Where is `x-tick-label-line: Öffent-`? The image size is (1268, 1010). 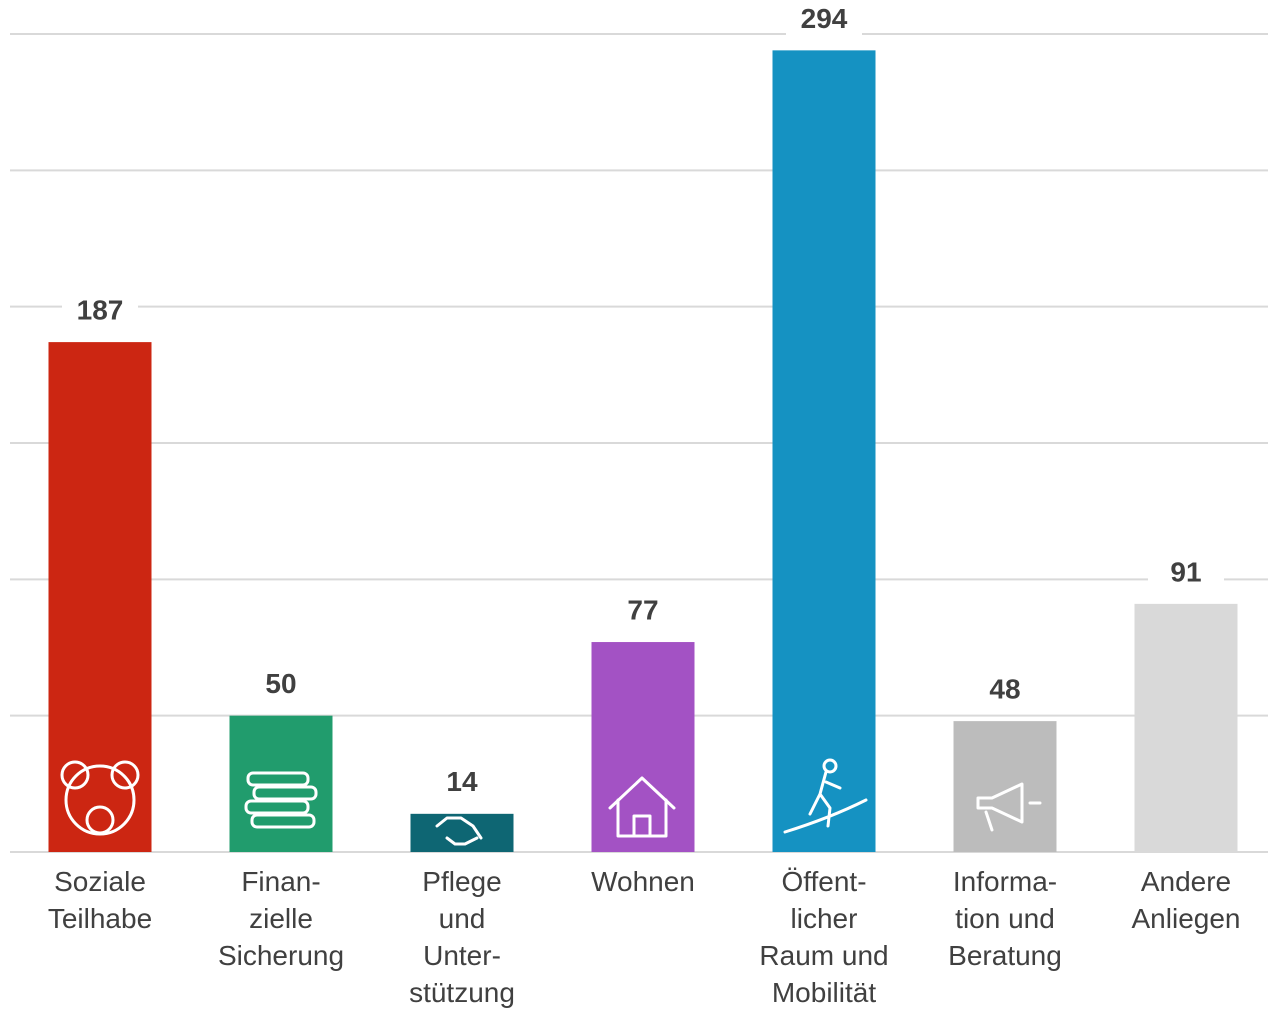 x-tick-label-line: Öffent- is located at coordinates (823, 881).